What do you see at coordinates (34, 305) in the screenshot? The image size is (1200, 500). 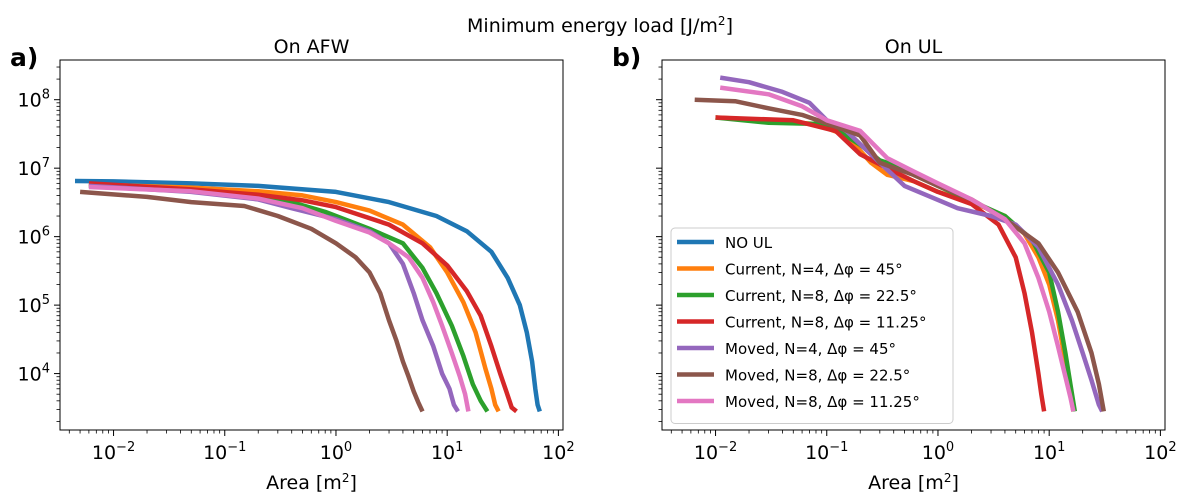 I see `y-tick-label-a-1: 105` at bounding box center [34, 305].